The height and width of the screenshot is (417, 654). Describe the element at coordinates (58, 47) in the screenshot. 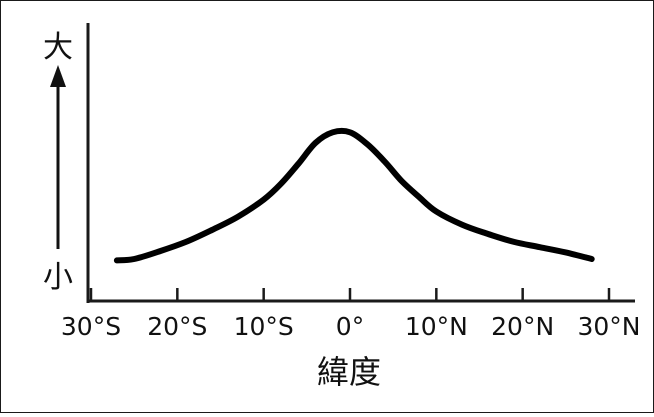

I see `y-label-high: 大` at that location.